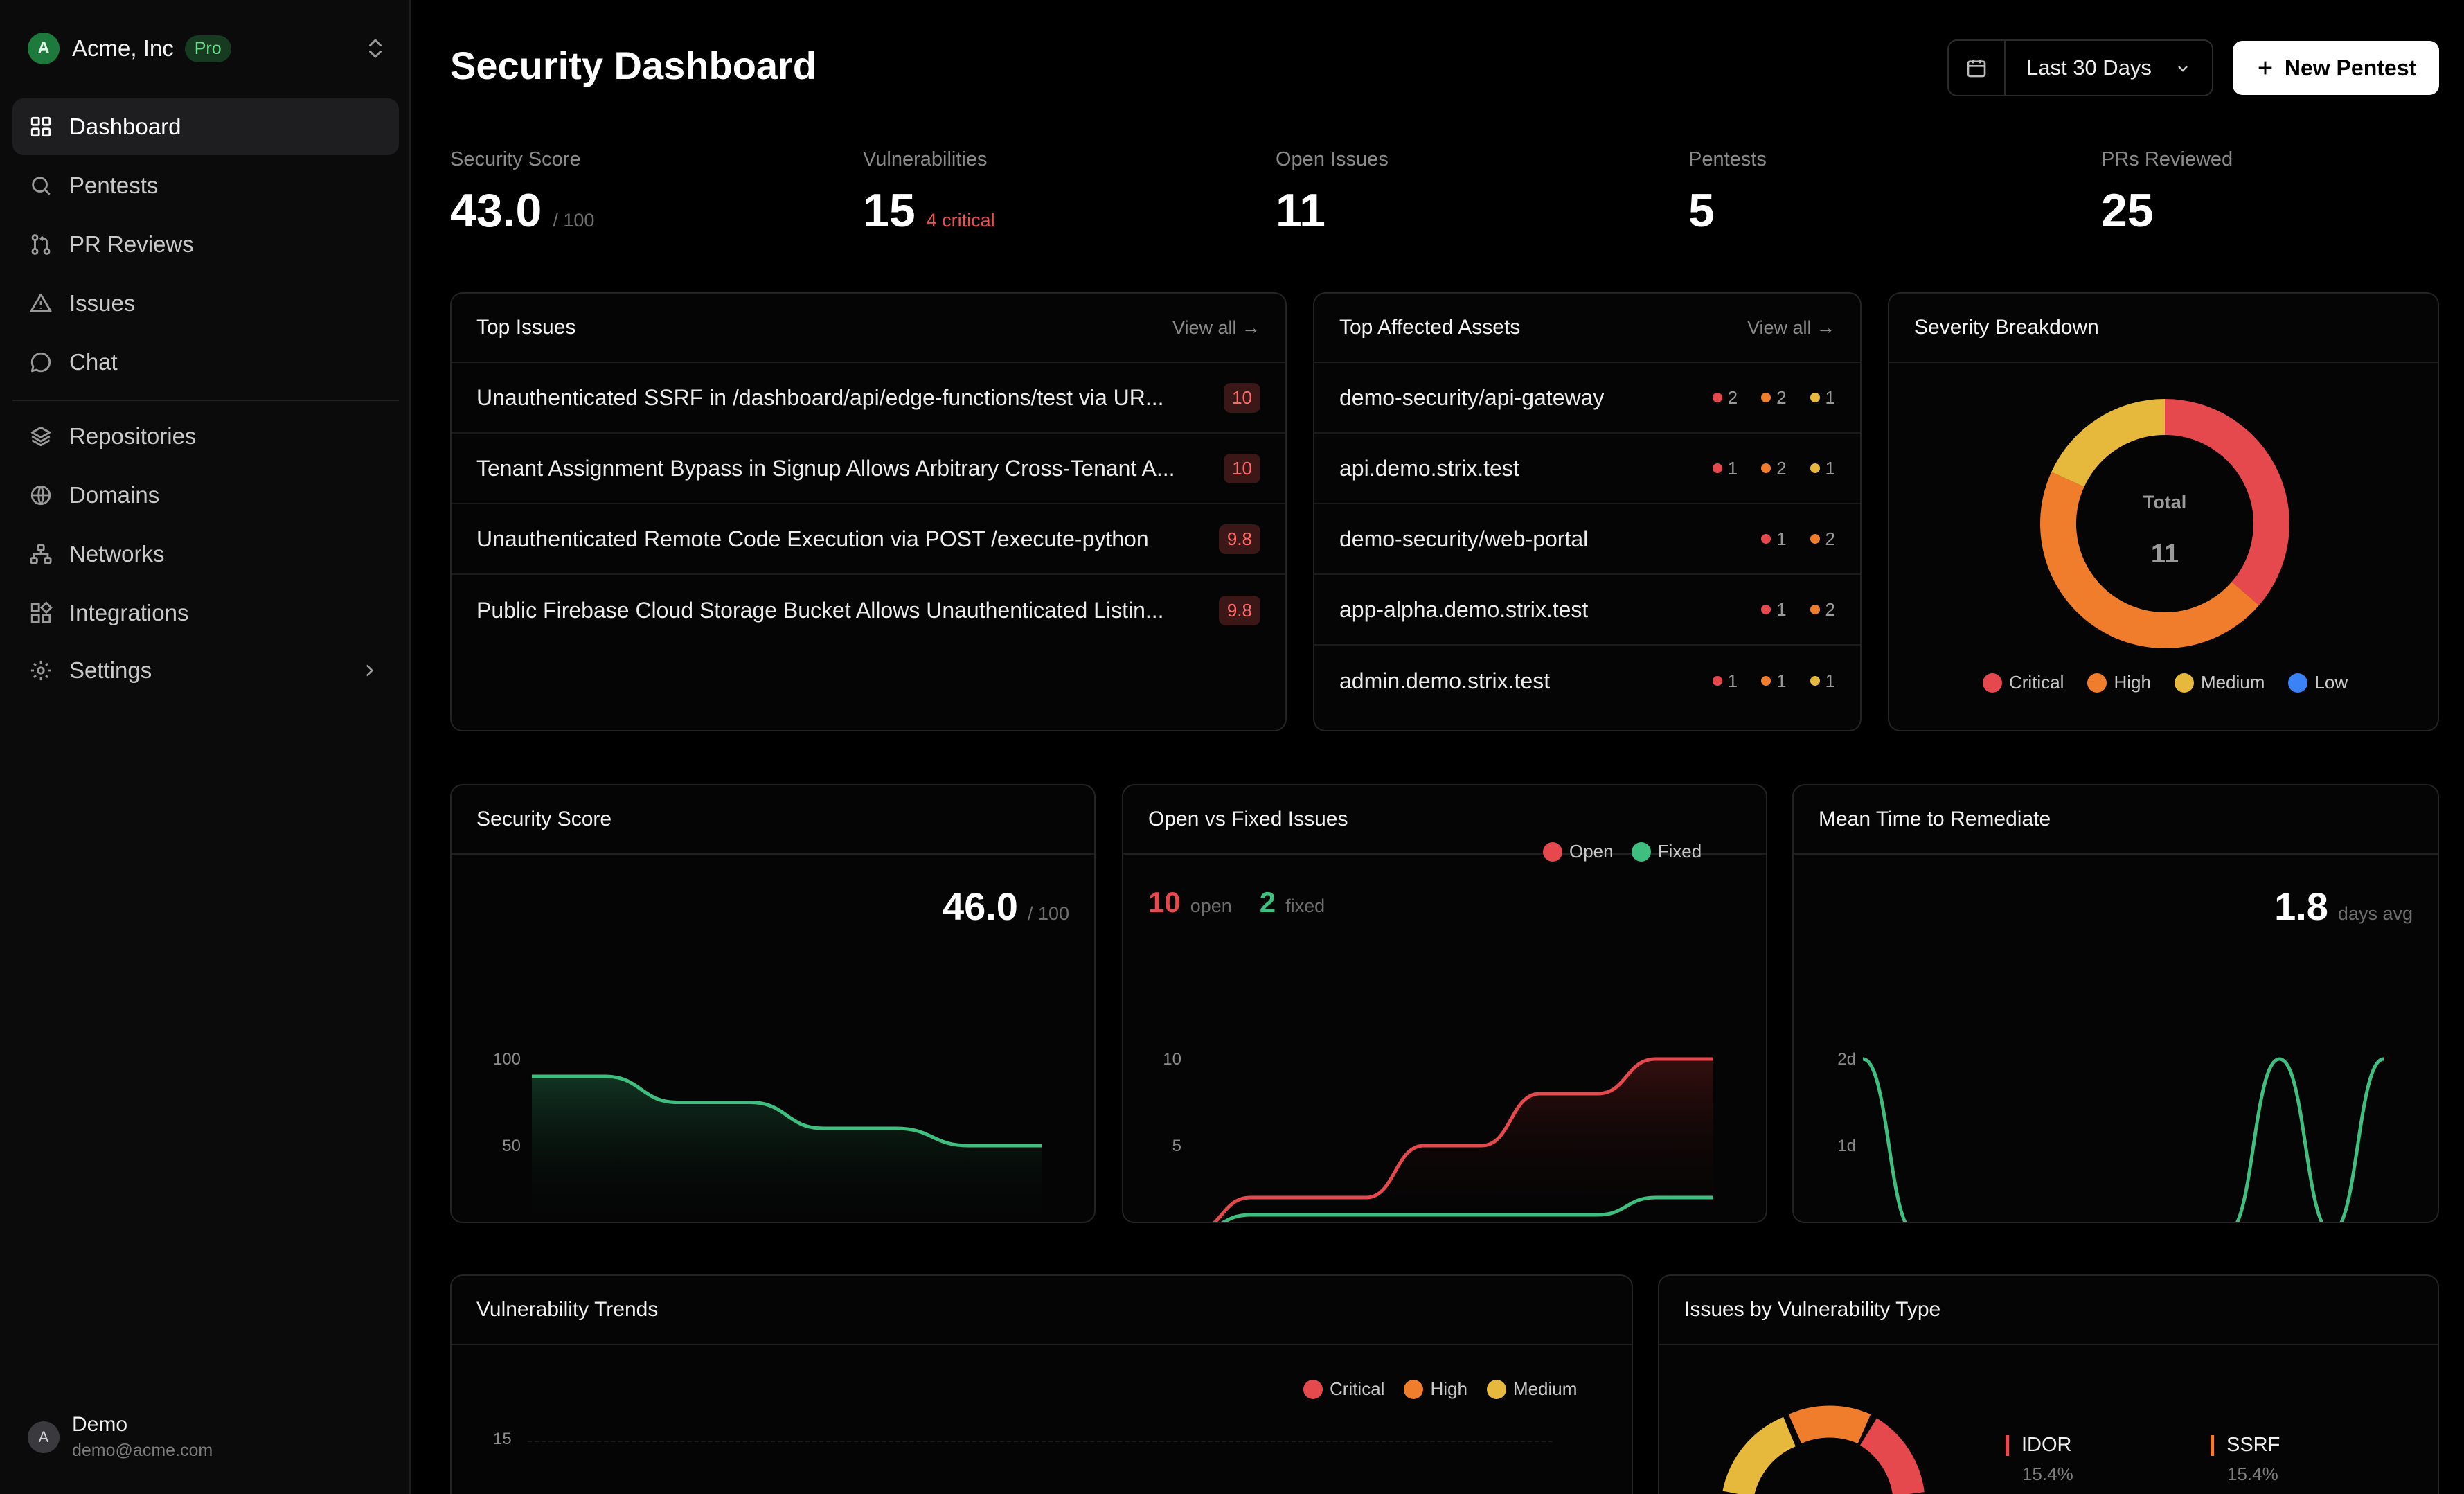  I want to click on asset-row: demo-security/api-gateway 2 2 1, so click(1587, 398).